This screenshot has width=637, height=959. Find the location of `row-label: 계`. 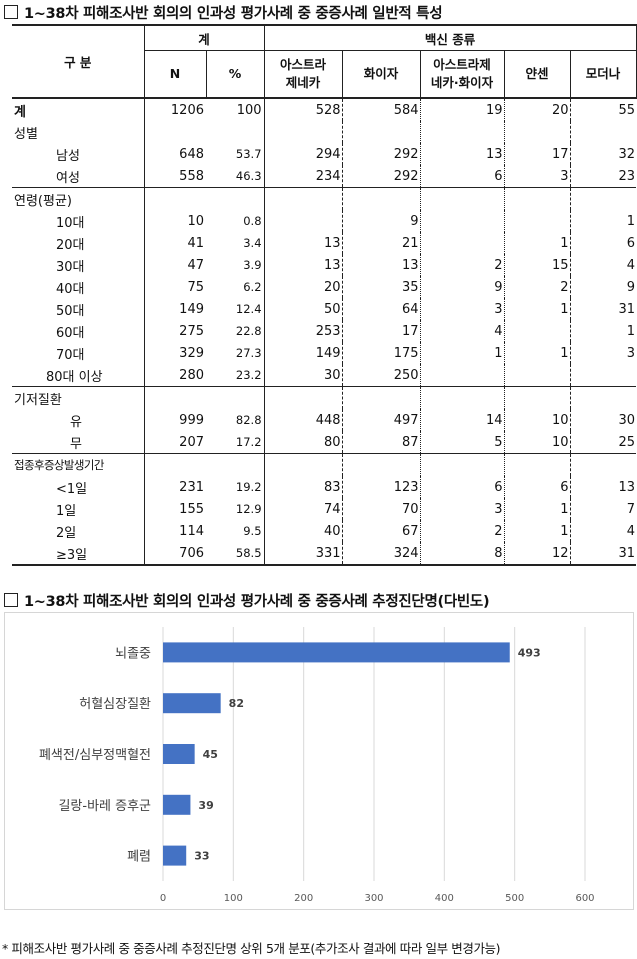

row-label: 계 is located at coordinates (78, 109).